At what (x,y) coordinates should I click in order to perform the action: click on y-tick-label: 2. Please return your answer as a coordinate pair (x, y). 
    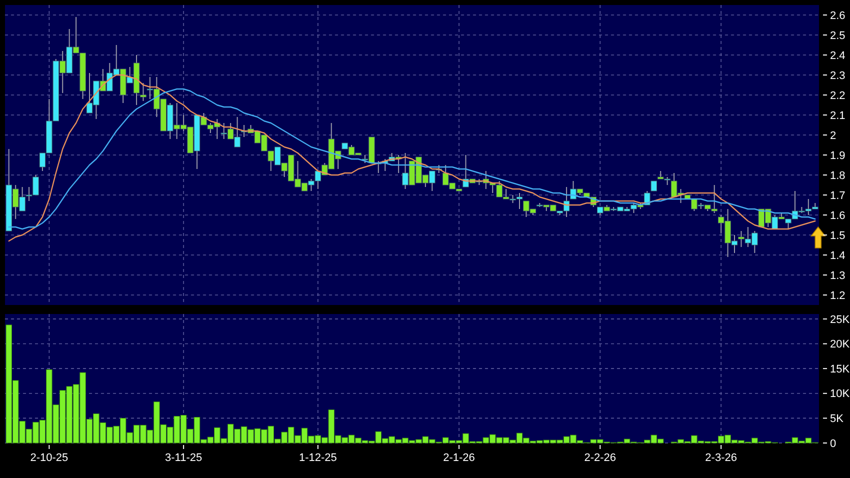
    Looking at the image, I should click on (833, 136).